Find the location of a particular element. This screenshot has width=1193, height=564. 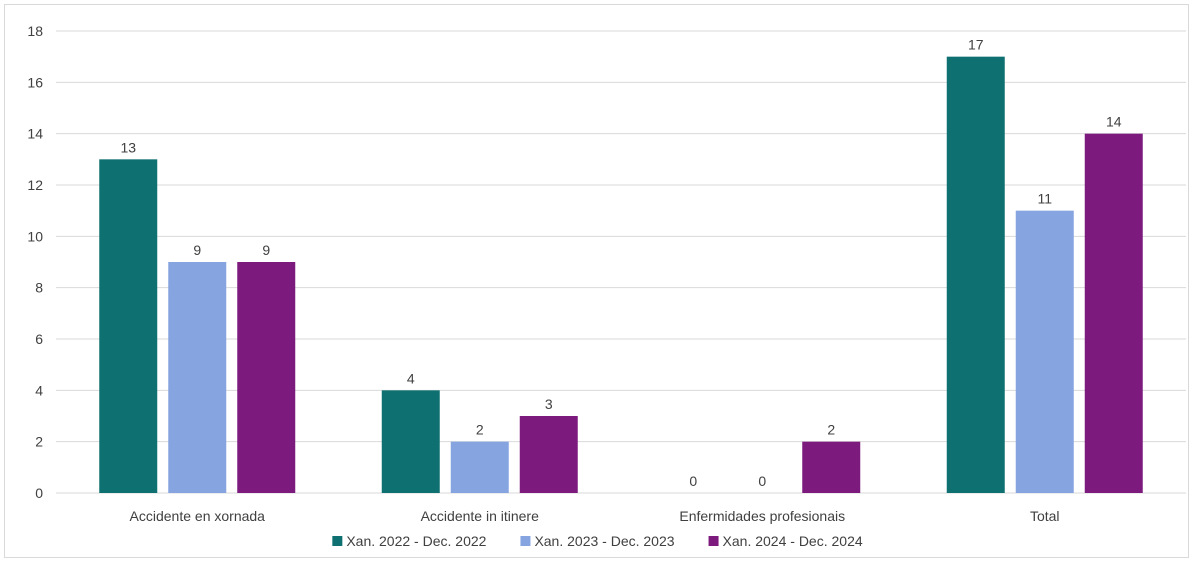

data-label: 14 is located at coordinates (1114, 122).